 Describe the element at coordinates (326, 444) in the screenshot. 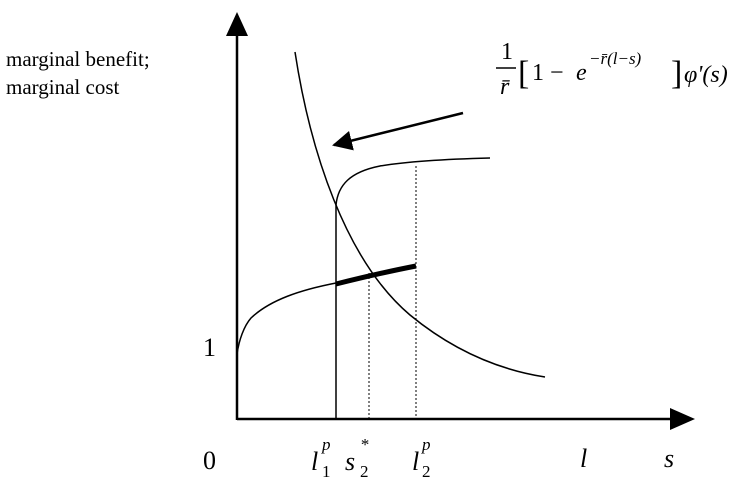

I see `x-mark-l1p-sup: p` at that location.